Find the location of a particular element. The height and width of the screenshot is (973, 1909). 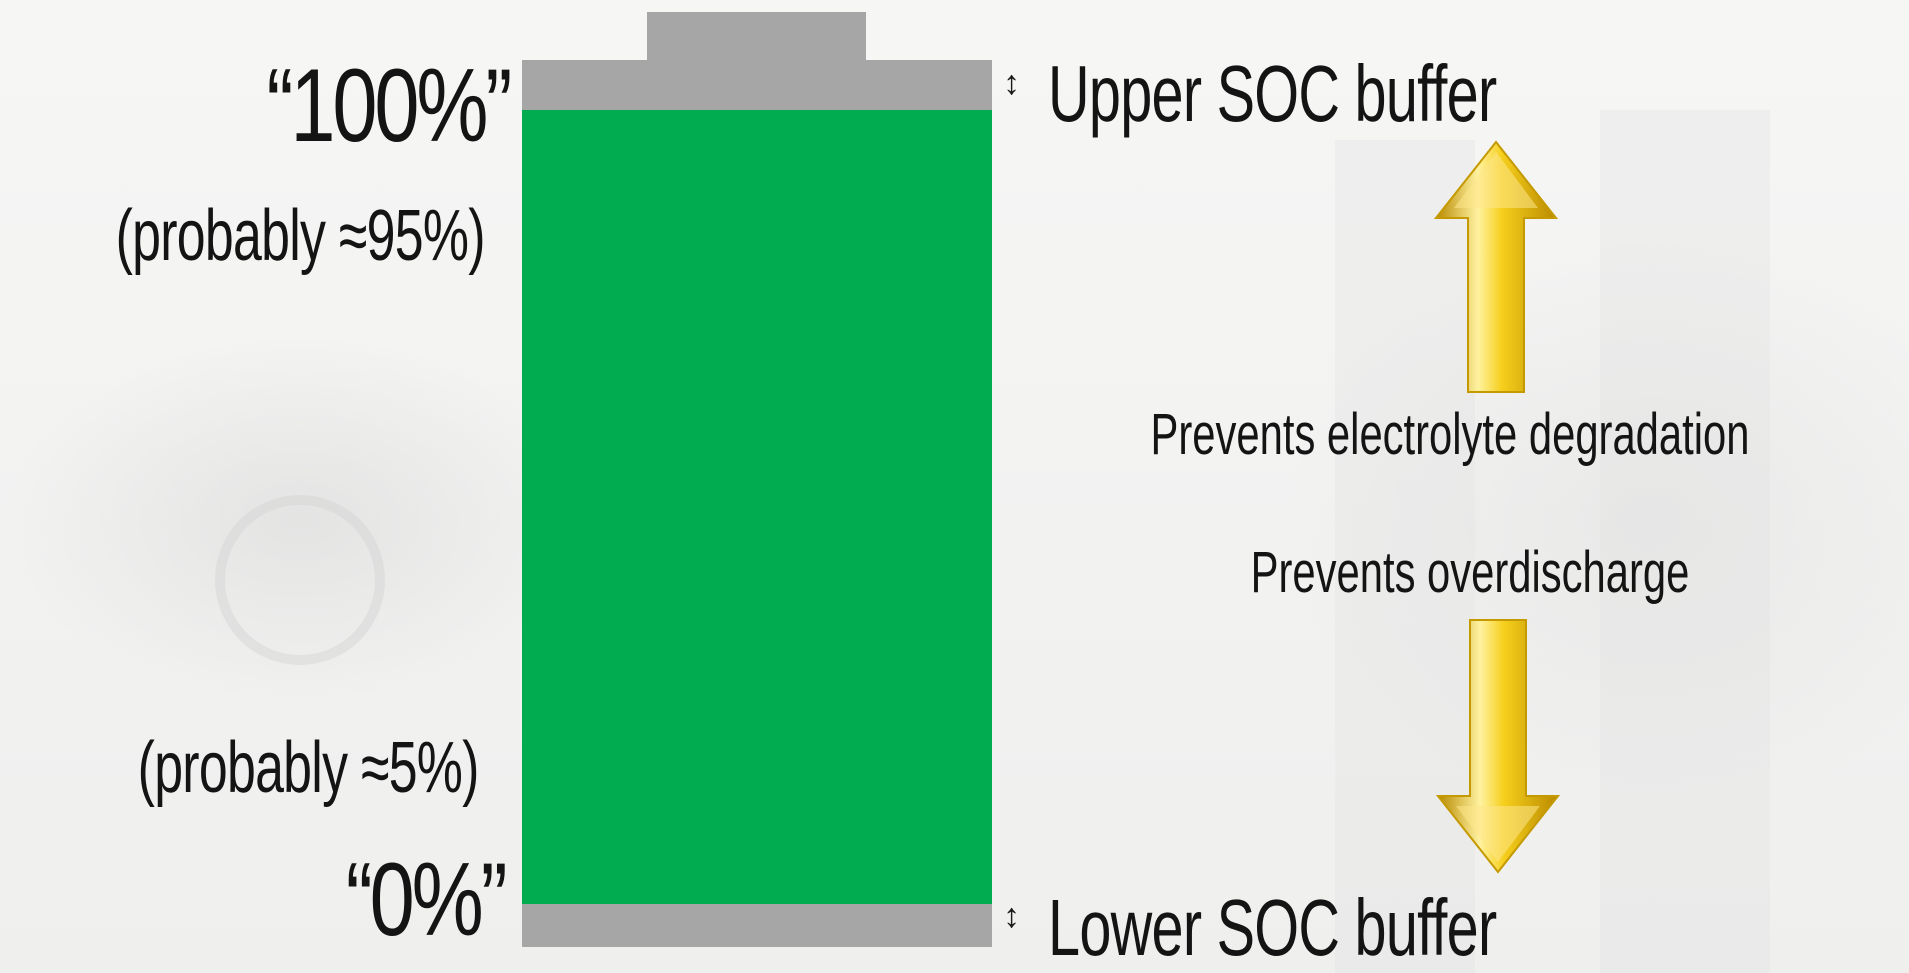

bottom-percent-label: “0%” is located at coordinates (427, 900).